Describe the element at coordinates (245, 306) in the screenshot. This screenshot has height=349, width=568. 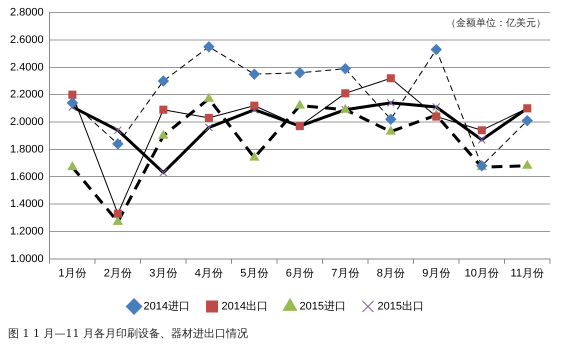
I see `legend-label: 2014出口` at that location.